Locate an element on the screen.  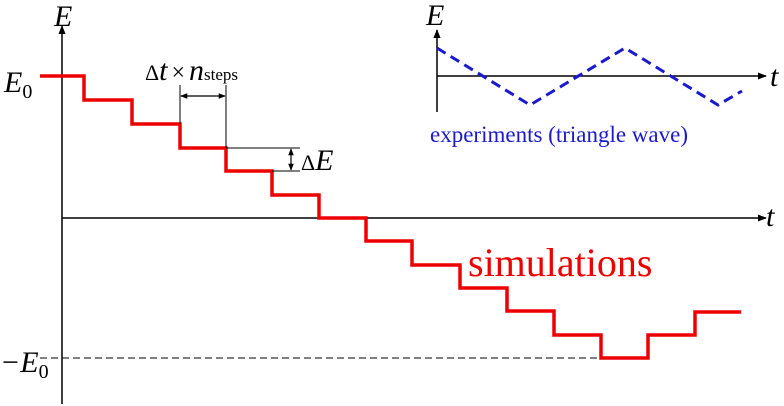
step-width-delta: Δ is located at coordinates (152, 72).